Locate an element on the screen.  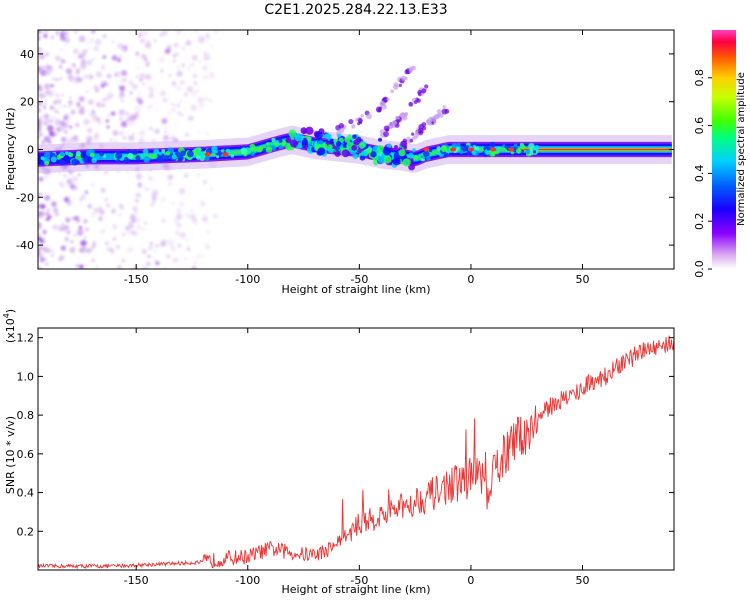
snr-xtick-label: 0 is located at coordinates (470, 580).